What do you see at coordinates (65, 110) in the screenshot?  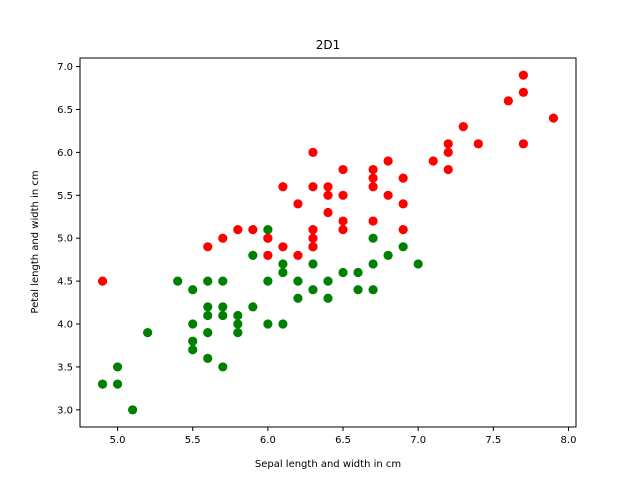 I see `y-tick-label: 6.5` at bounding box center [65, 110].